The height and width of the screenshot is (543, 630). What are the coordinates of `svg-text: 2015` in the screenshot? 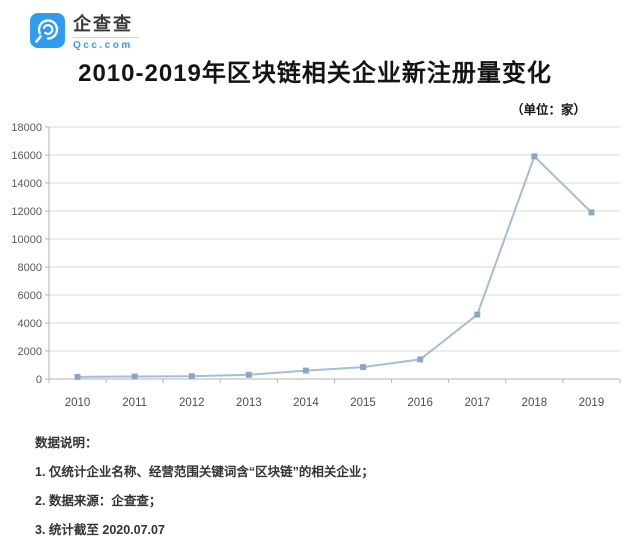 It's located at (363, 403).